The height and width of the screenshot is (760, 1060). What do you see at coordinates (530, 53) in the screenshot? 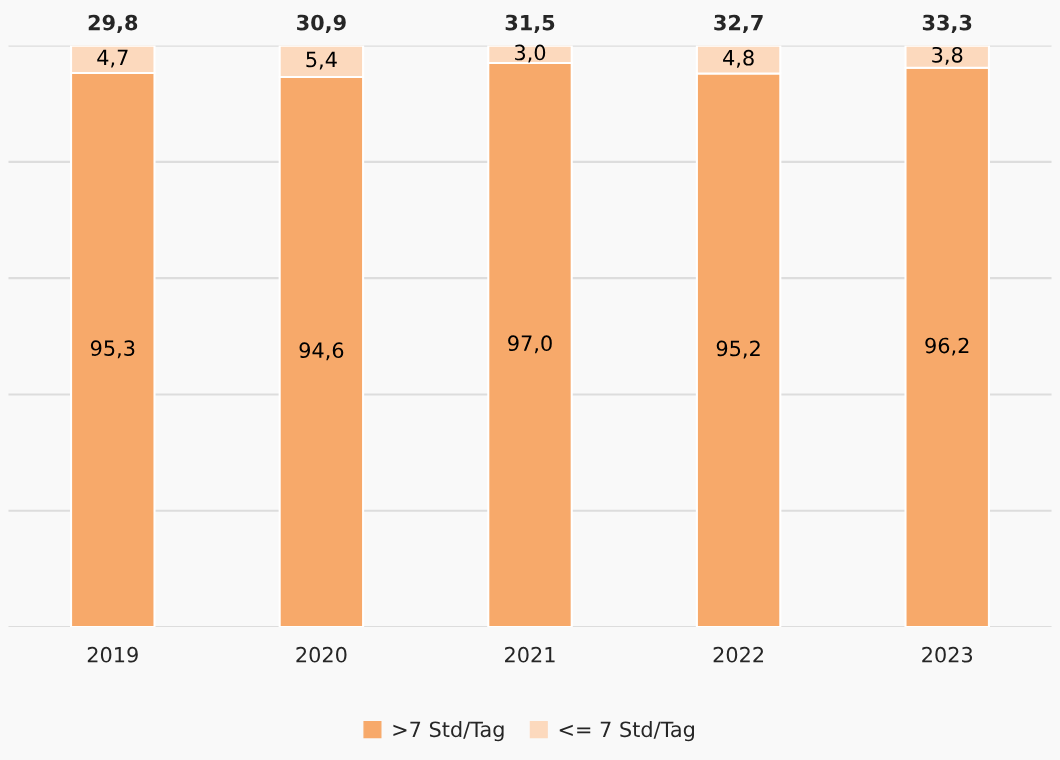
I see `data-label: 3,0` at bounding box center [530, 53].